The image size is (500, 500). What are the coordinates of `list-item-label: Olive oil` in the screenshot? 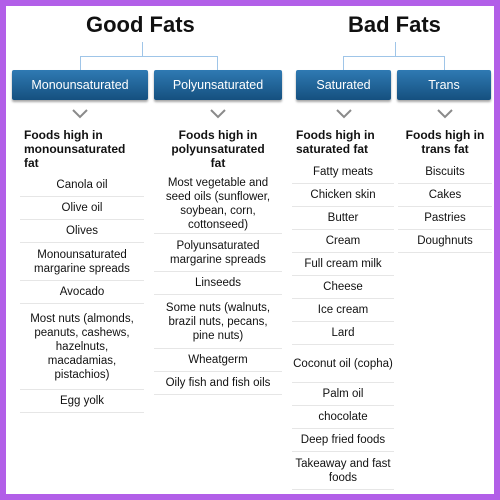 It's located at (82, 208).